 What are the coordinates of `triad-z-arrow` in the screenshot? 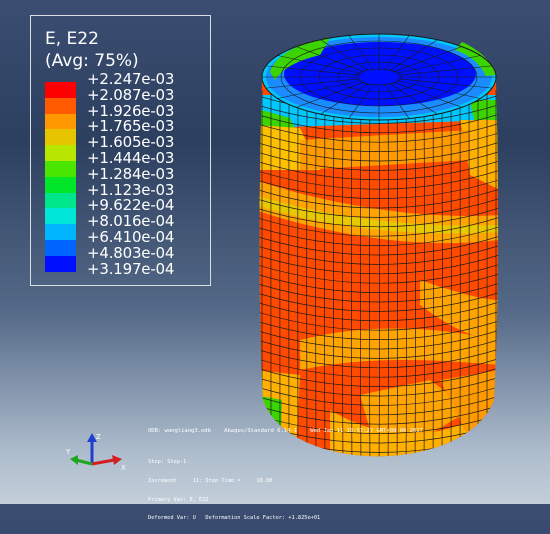 It's located at (92, 437).